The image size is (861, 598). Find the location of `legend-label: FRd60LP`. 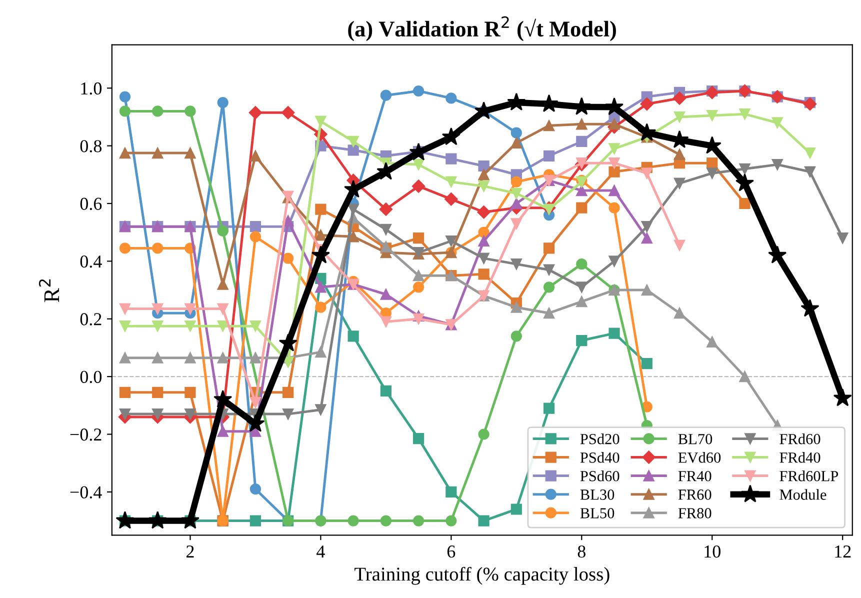

legend-label: FRd60LP is located at coordinates (809, 476).